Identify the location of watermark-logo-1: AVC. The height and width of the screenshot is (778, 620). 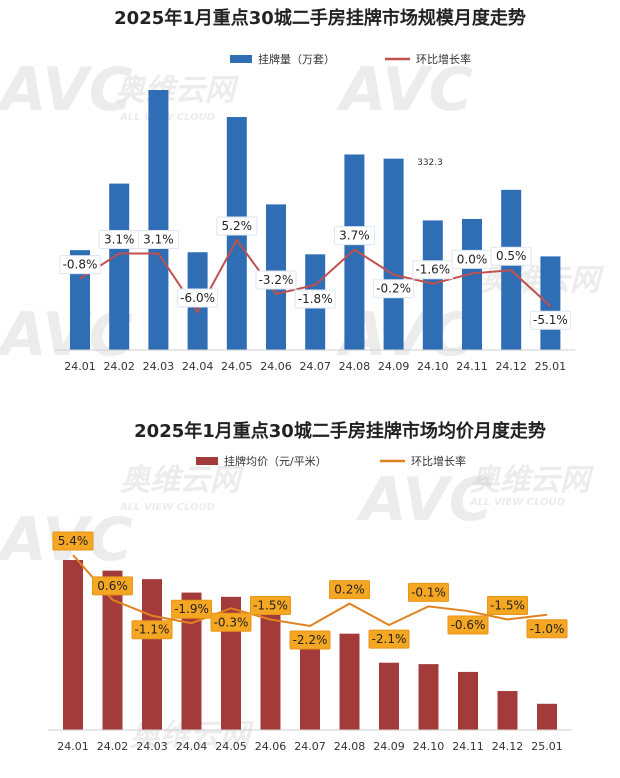
(66, 90).